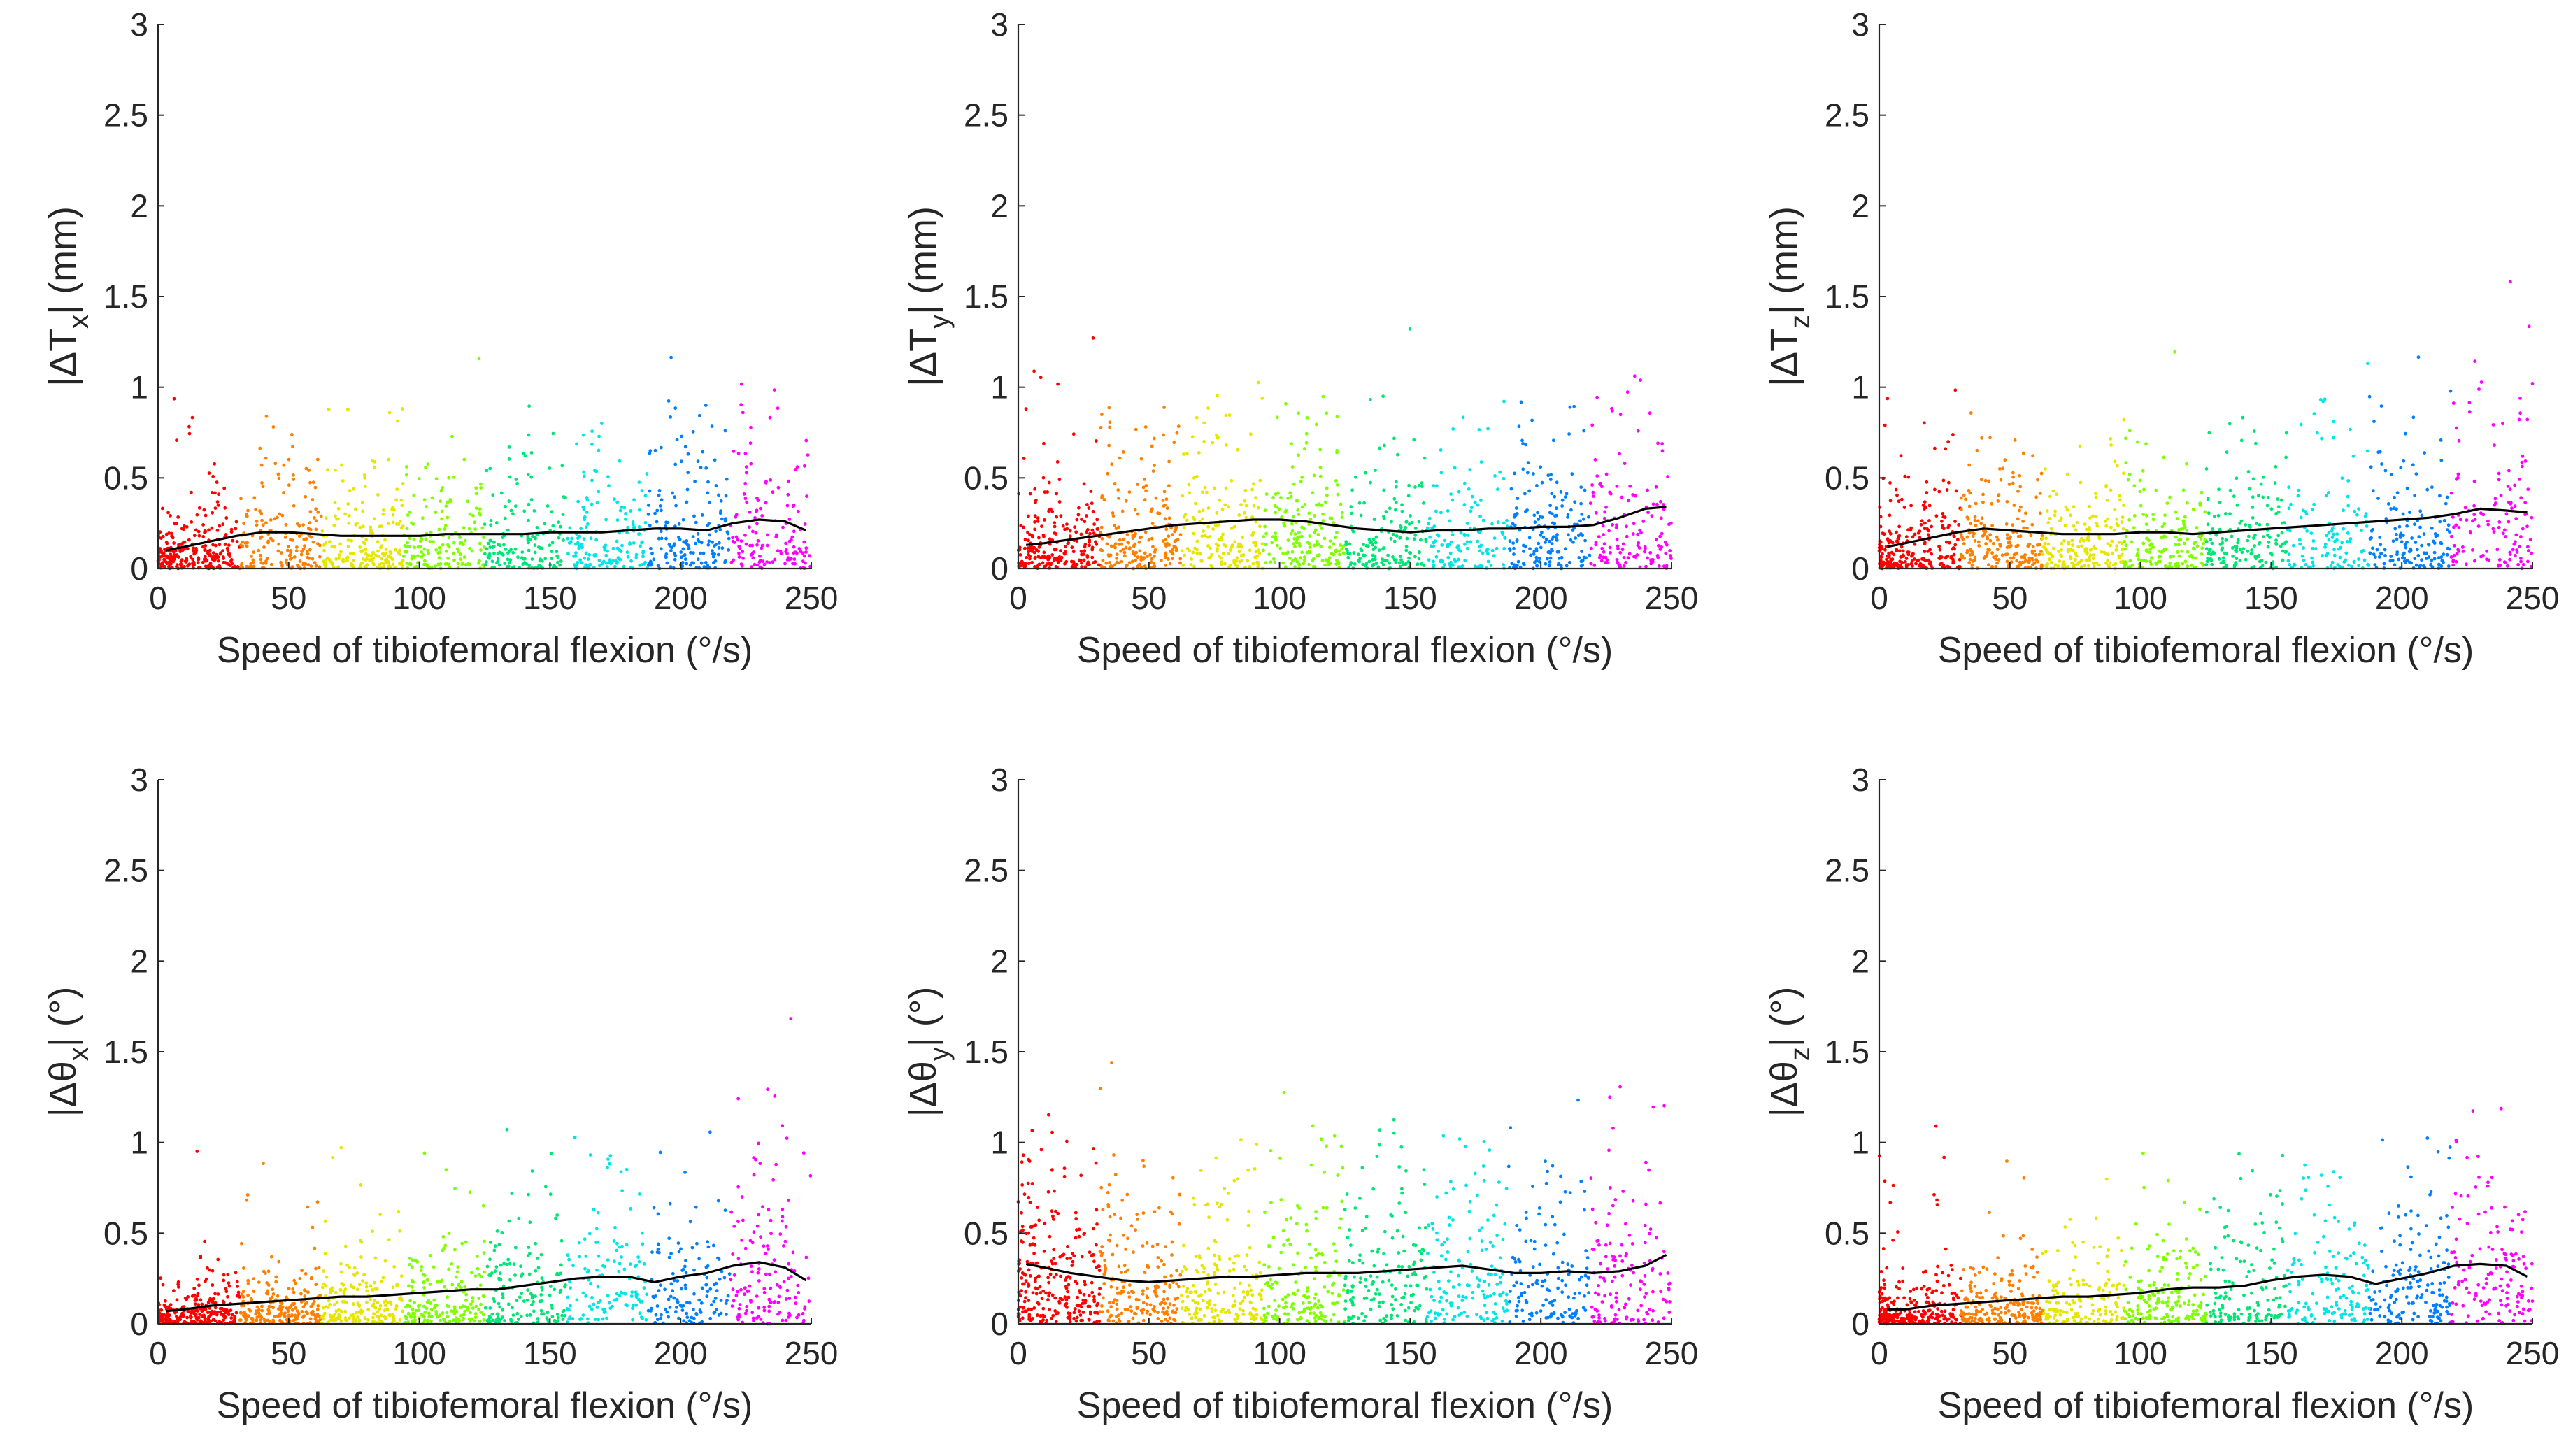  I want to click on scatter-points, so click(1345, 449).